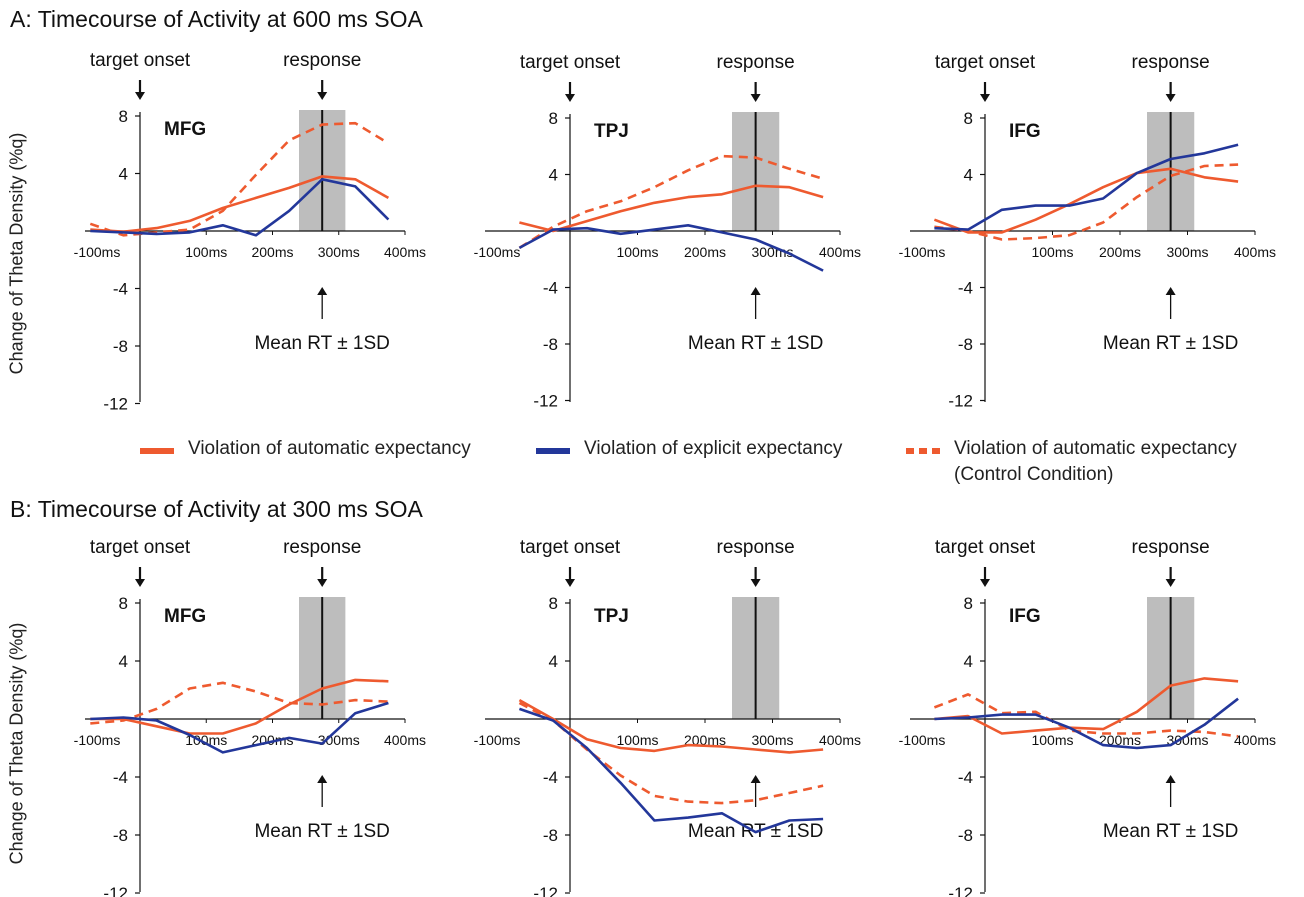 The height and width of the screenshot is (897, 1304). Describe the element at coordinates (1034, 474) in the screenshot. I see `legend-label-2: (Control Condition)` at that location.